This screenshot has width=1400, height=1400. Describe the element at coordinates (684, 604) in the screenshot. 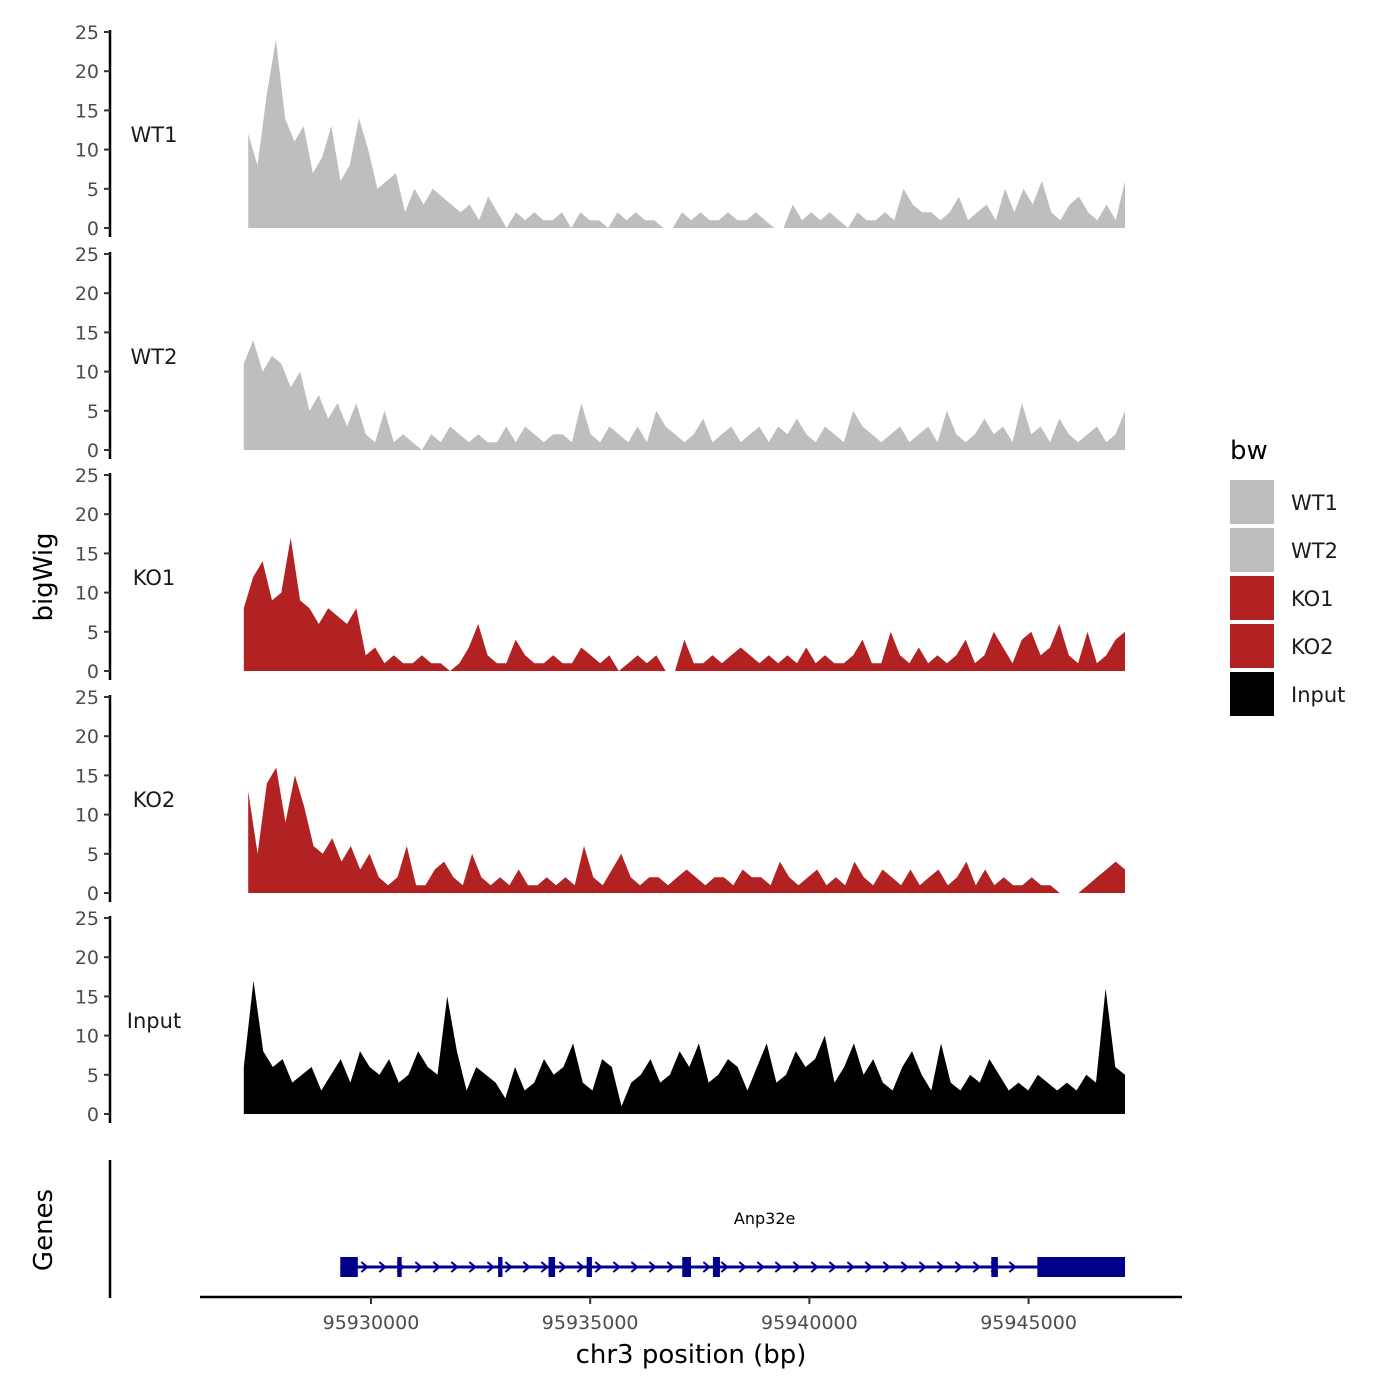

I see `signal-area-ko1` at that location.